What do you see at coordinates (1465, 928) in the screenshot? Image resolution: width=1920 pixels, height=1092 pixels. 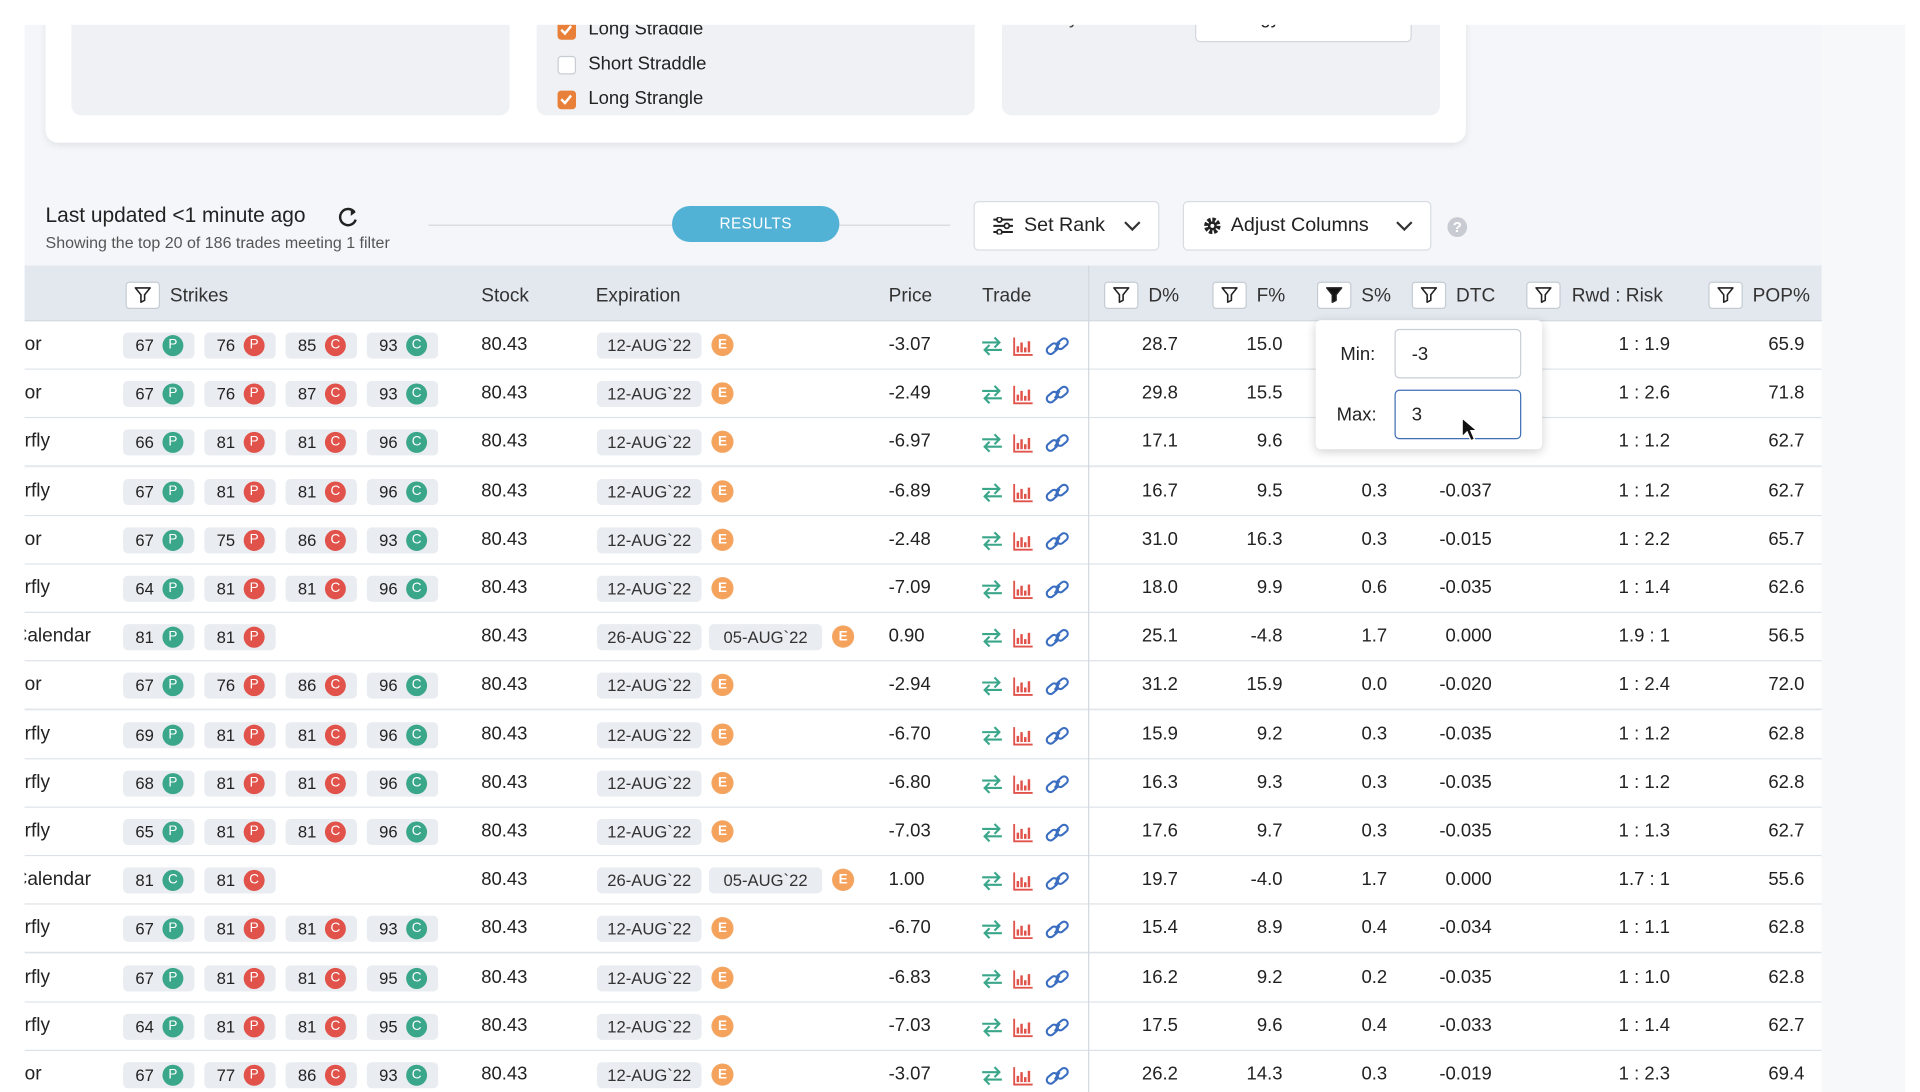 I see `dtc: -0.034` at bounding box center [1465, 928].